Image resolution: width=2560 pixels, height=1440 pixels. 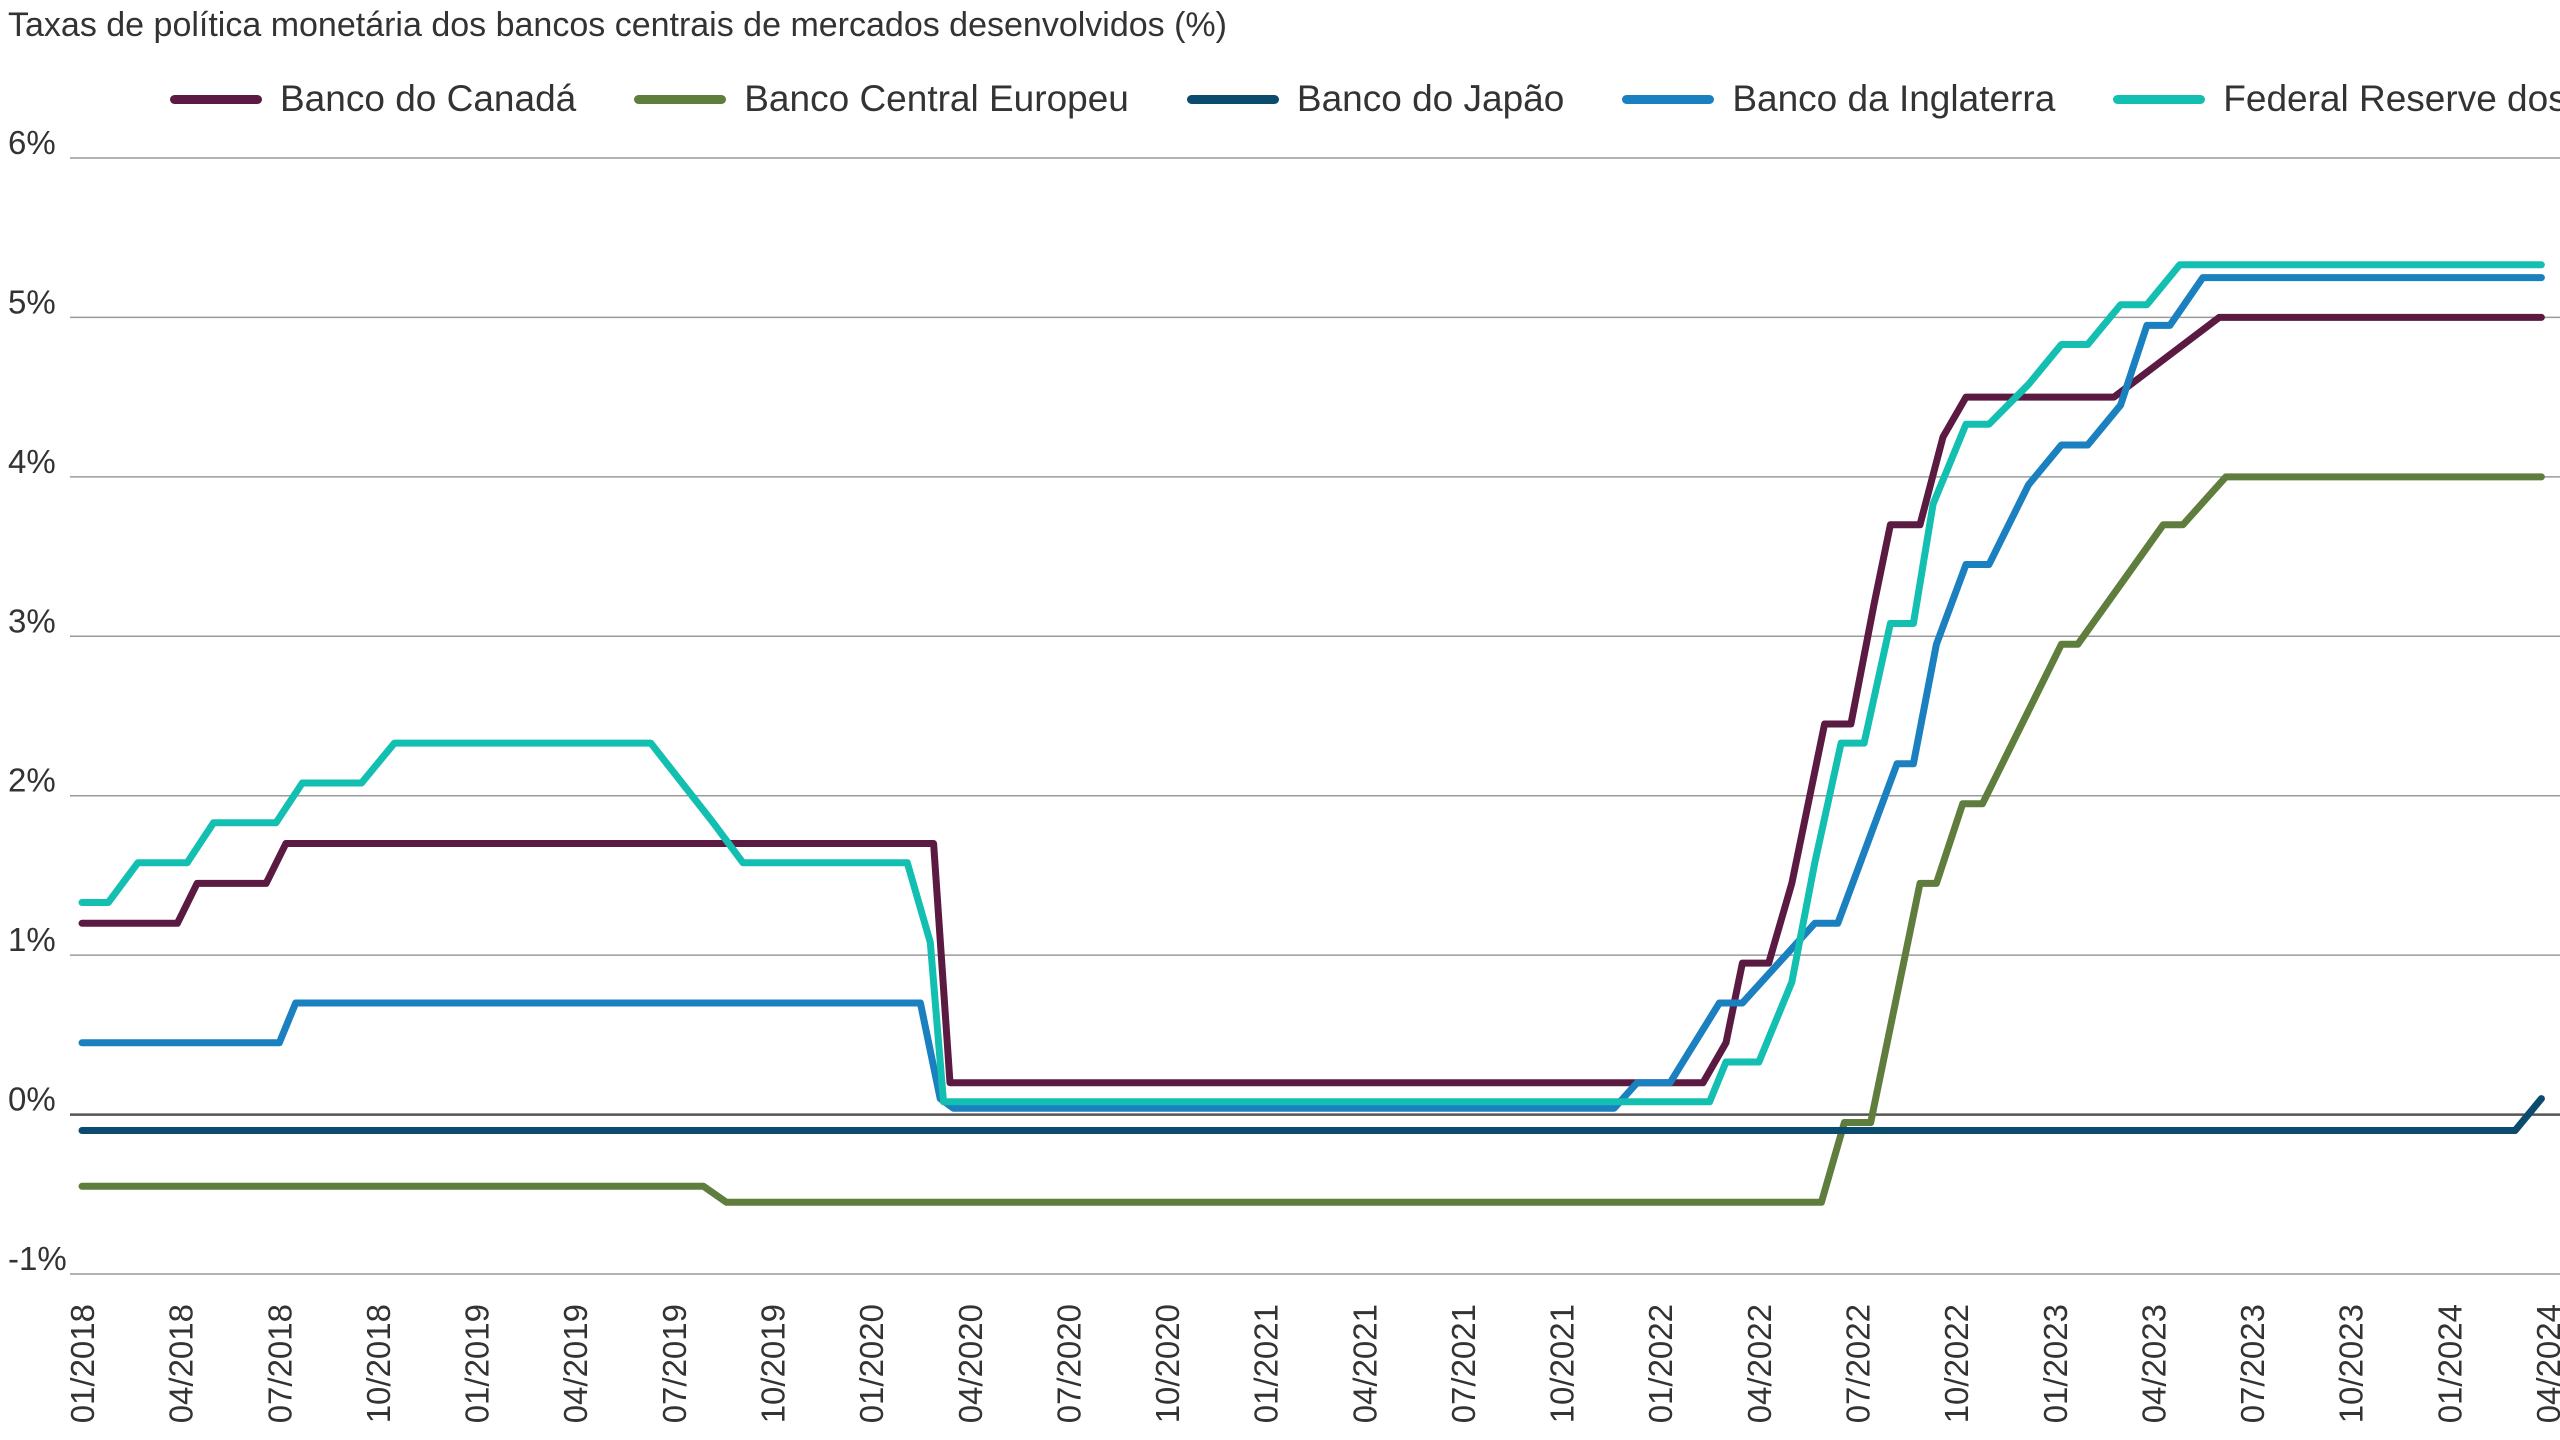 What do you see at coordinates (1463, 1363) in the screenshot?
I see `x-tick-label: 07/2021` at bounding box center [1463, 1363].